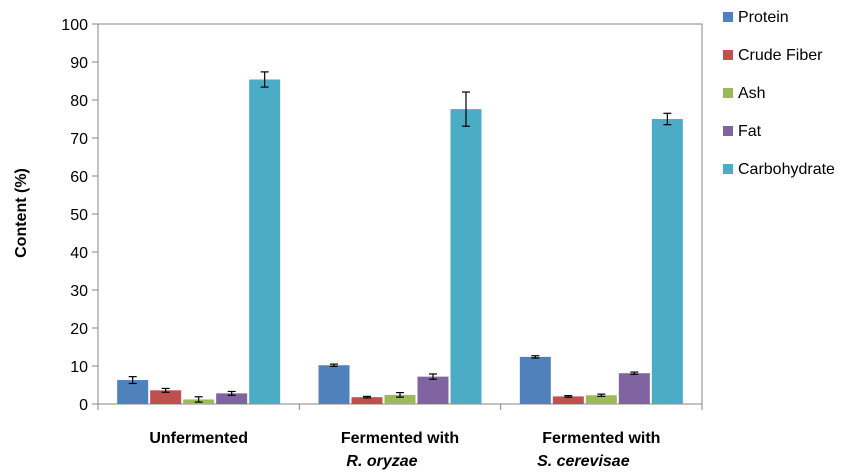  What do you see at coordinates (79, 291) in the screenshot?
I see `y-tick-label: 30` at bounding box center [79, 291].